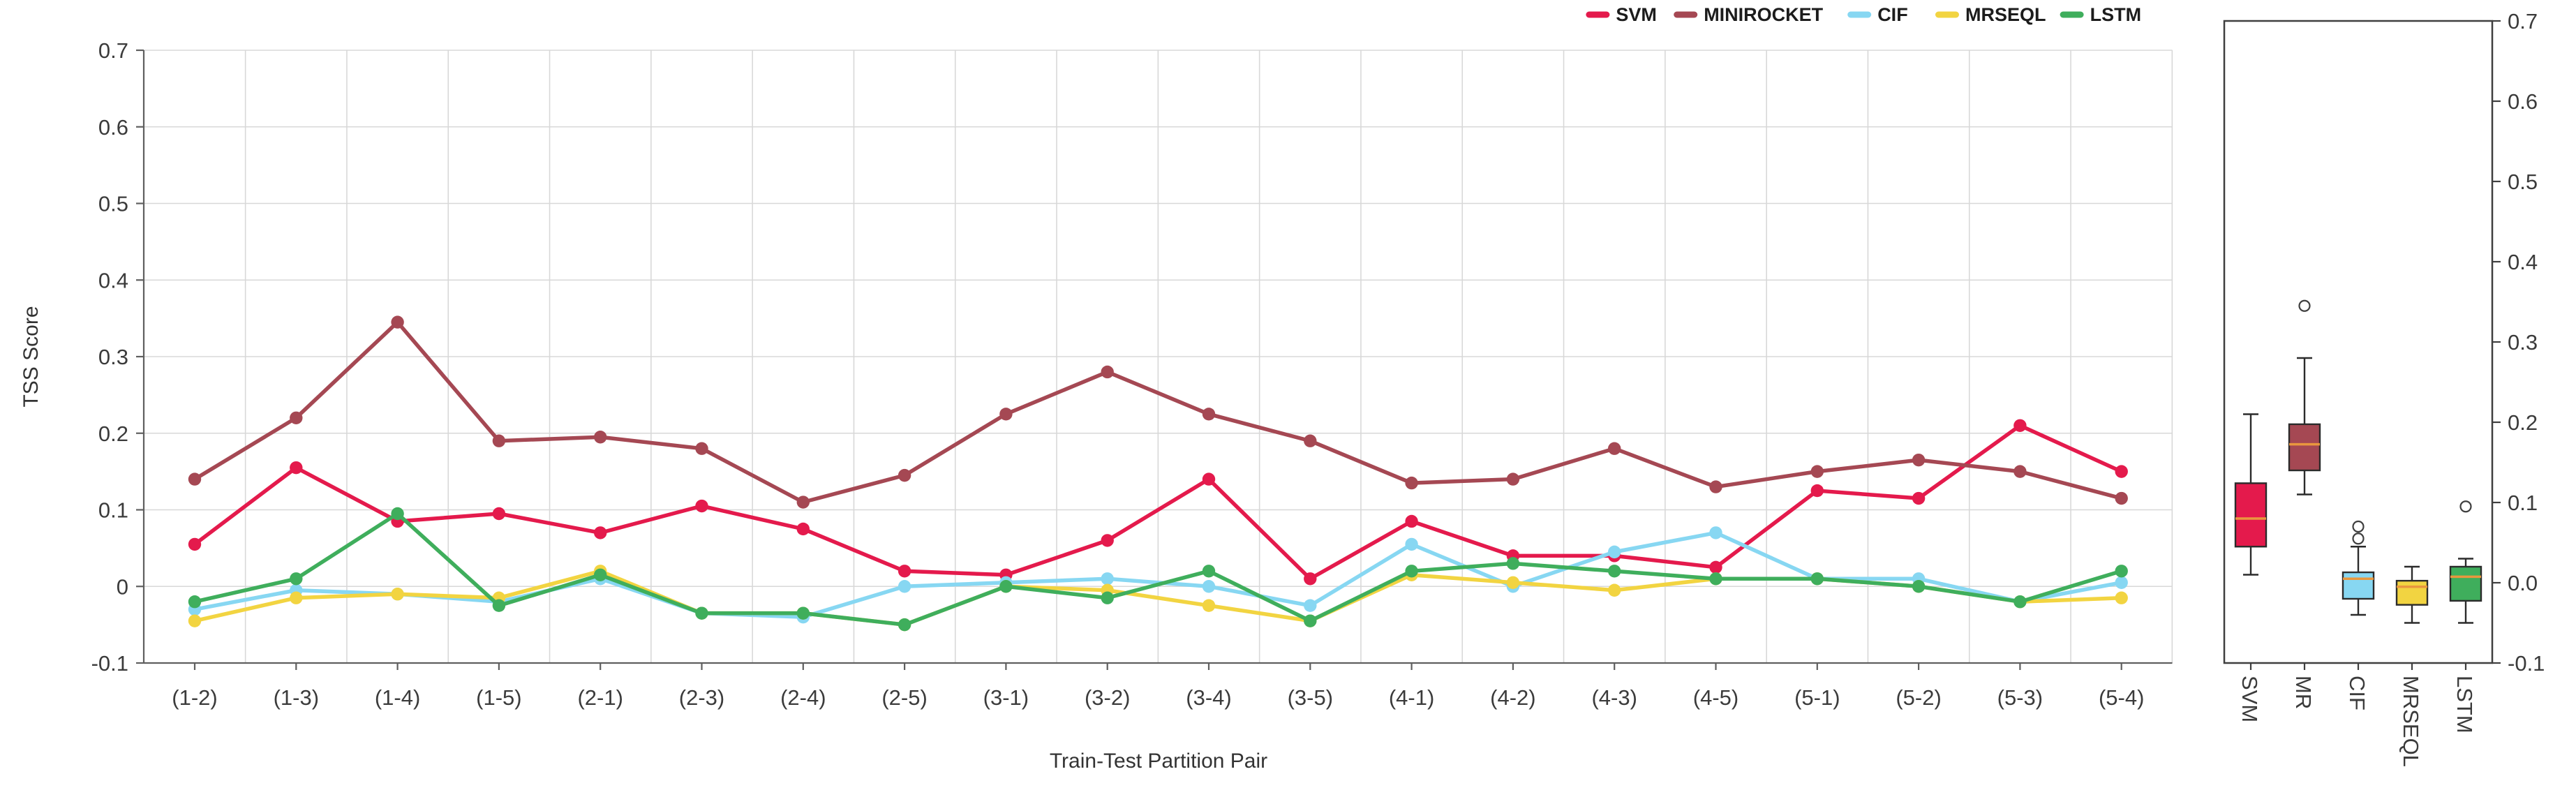  What do you see at coordinates (397, 697) in the screenshot?
I see `x-tick-label: (1-4)` at bounding box center [397, 697].